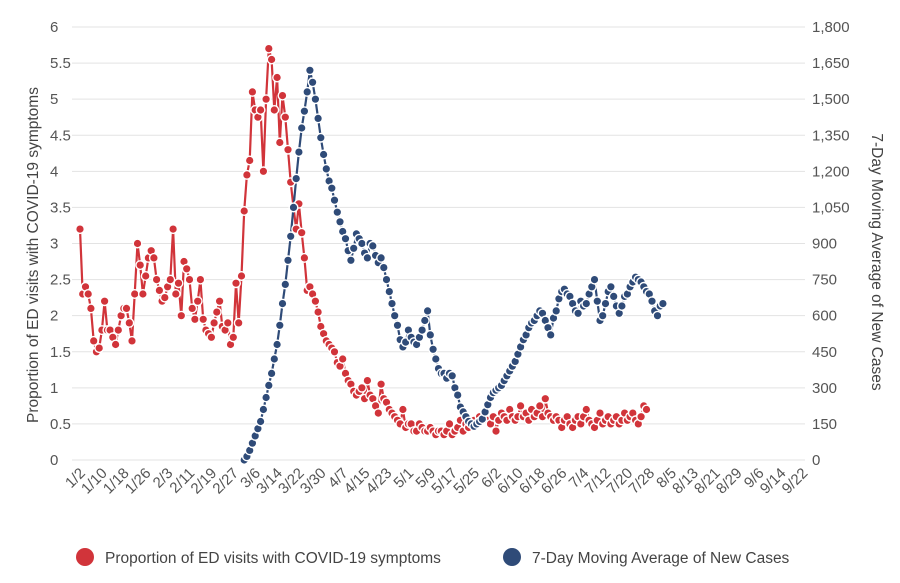 The height and width of the screenshot is (583, 900). I want to click on right-tick-label: 900, so click(824, 244).